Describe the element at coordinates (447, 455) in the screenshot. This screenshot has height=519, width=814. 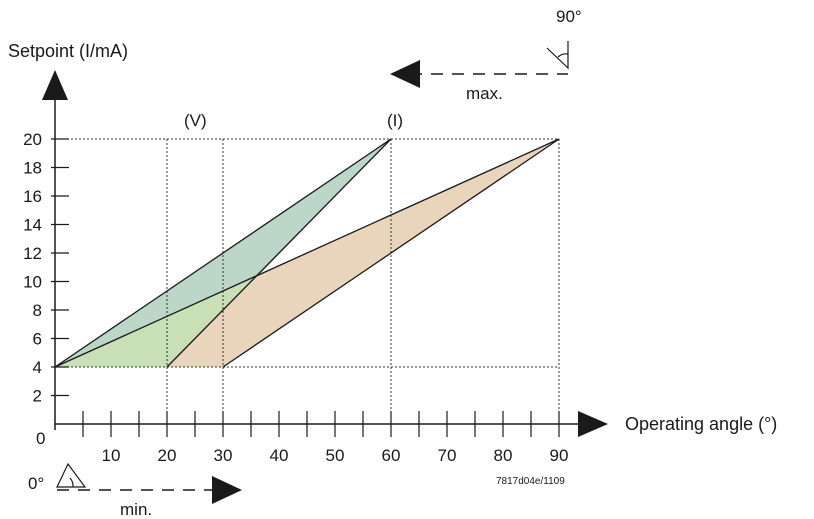
I see `x-tick-label-70: 70` at that location.